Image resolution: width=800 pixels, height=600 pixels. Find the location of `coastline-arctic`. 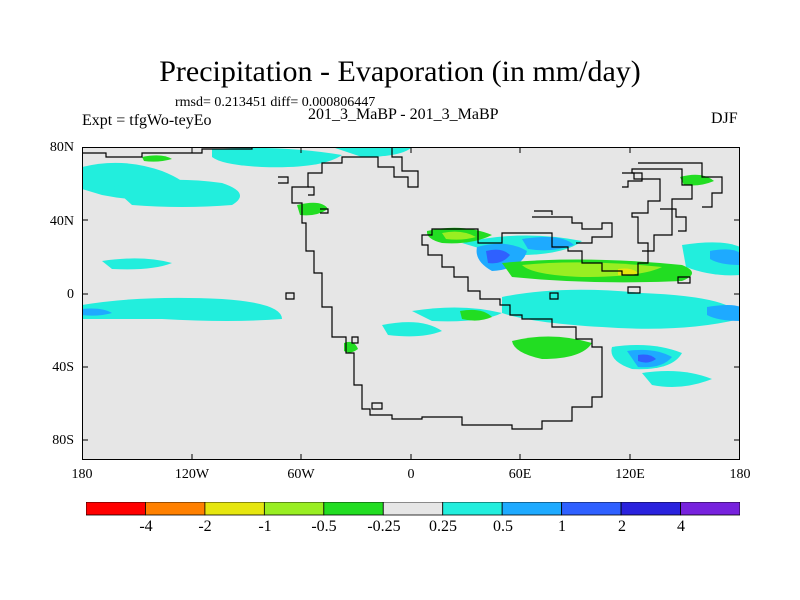

coastline-arctic is located at coordinates (680, 185).